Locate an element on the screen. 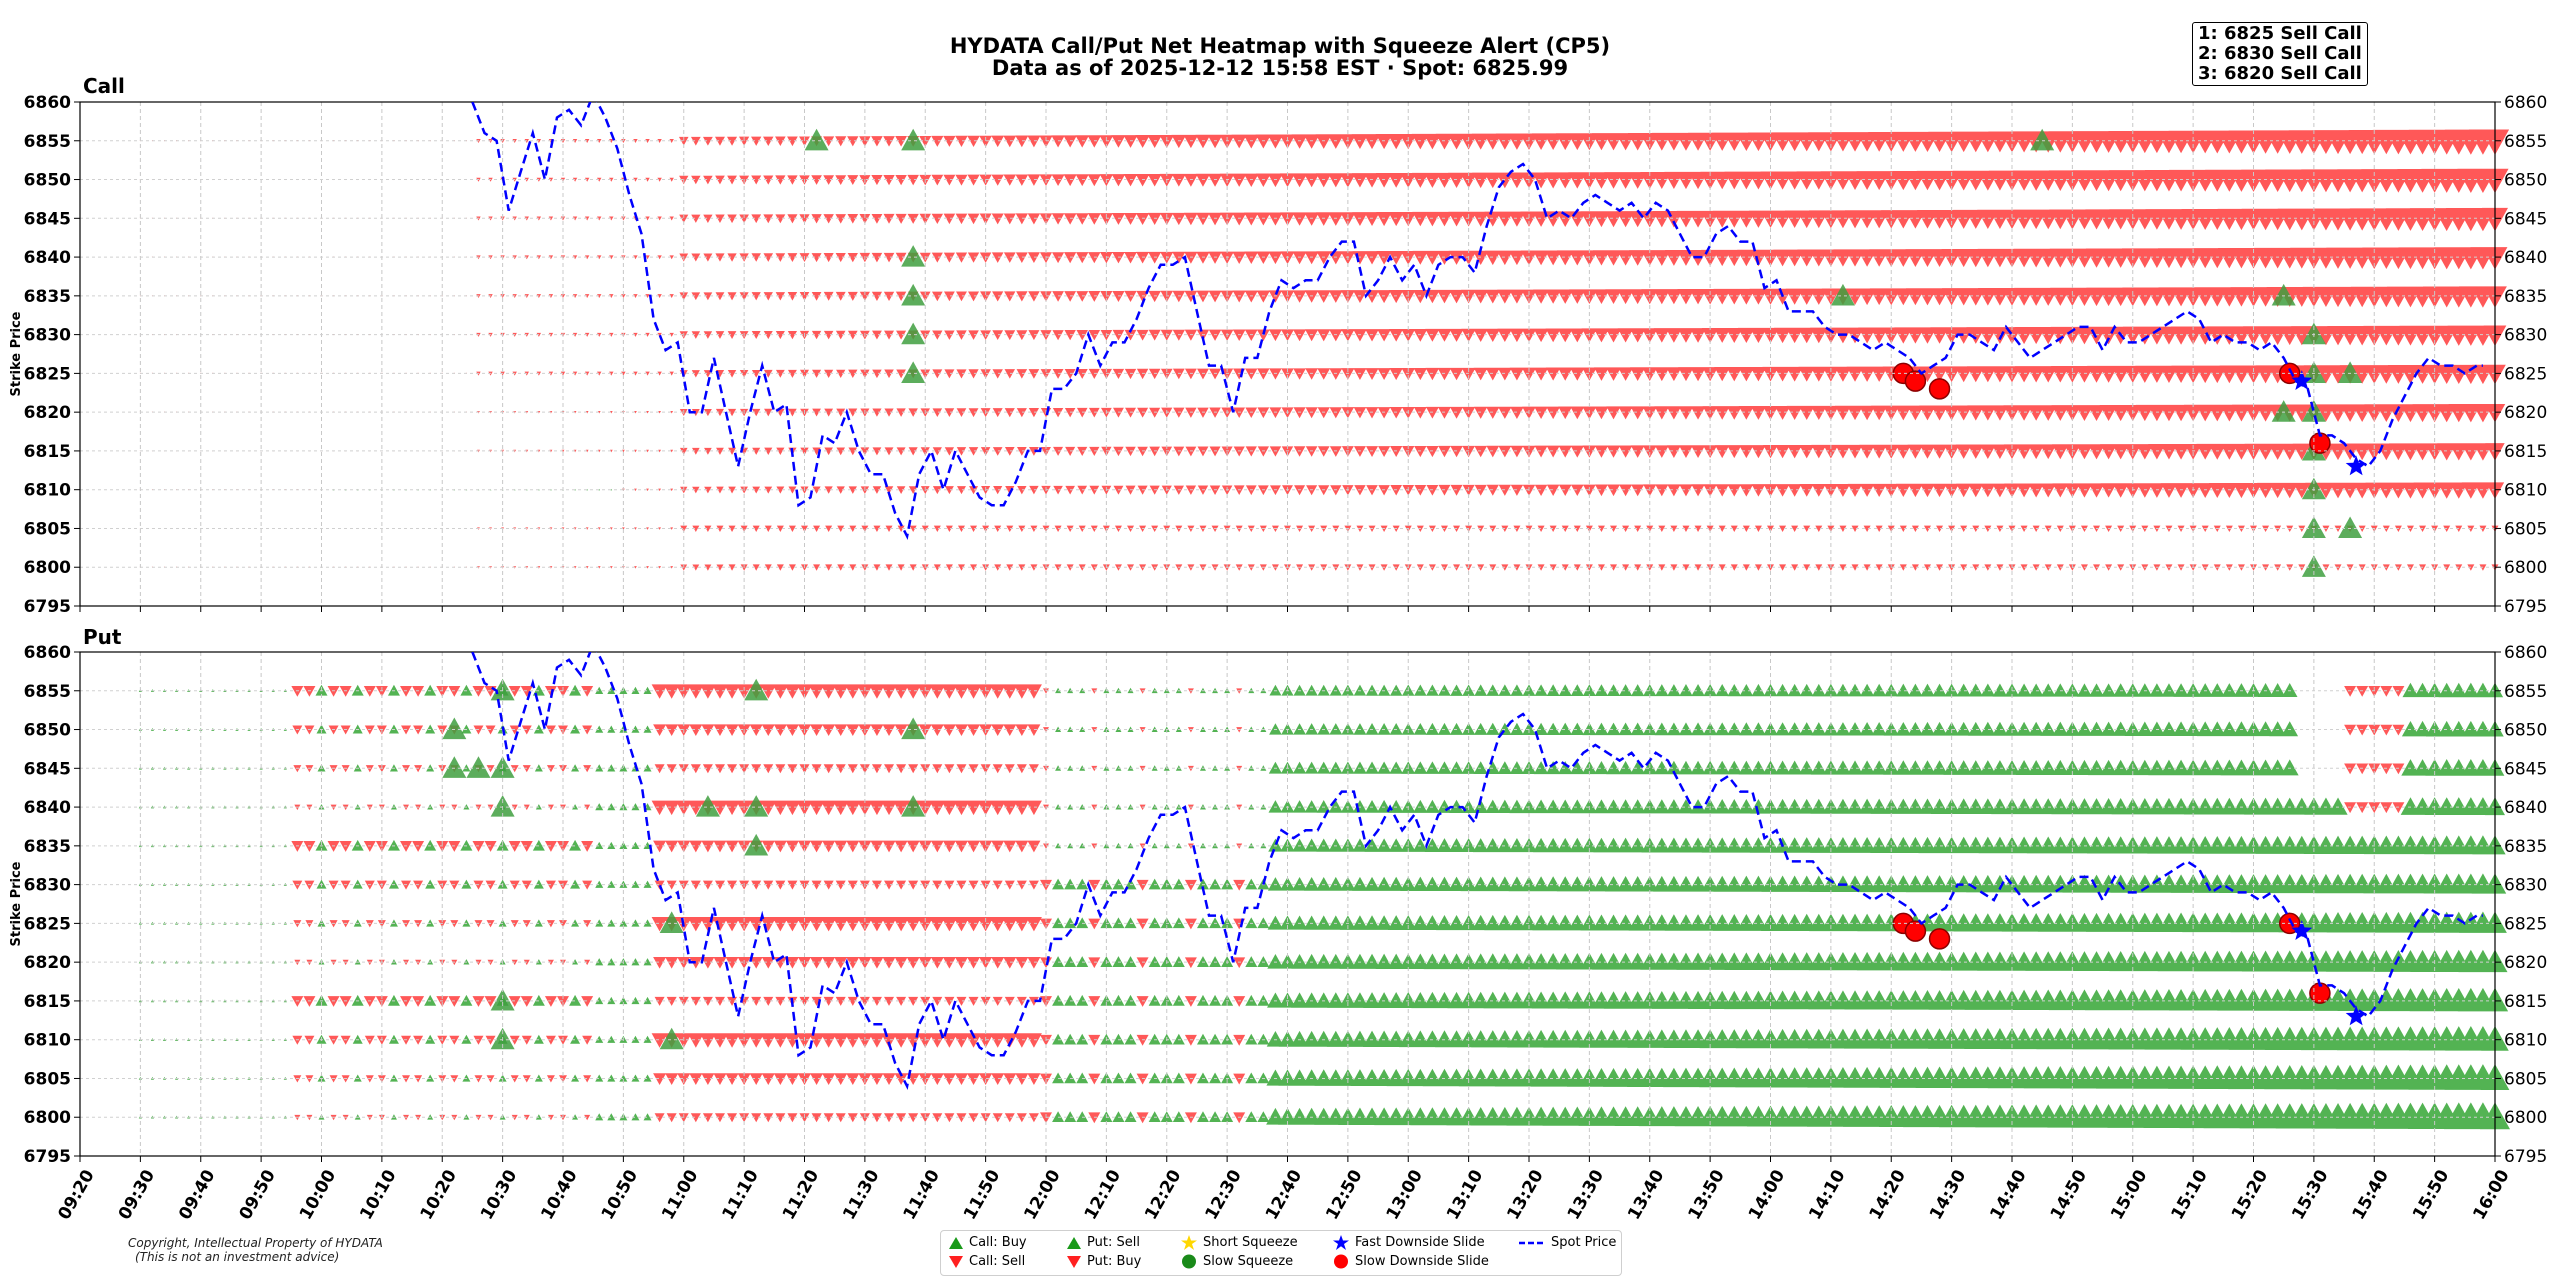  copyright-line-2: (This is not an investment advice) is located at coordinates (237, 1257).